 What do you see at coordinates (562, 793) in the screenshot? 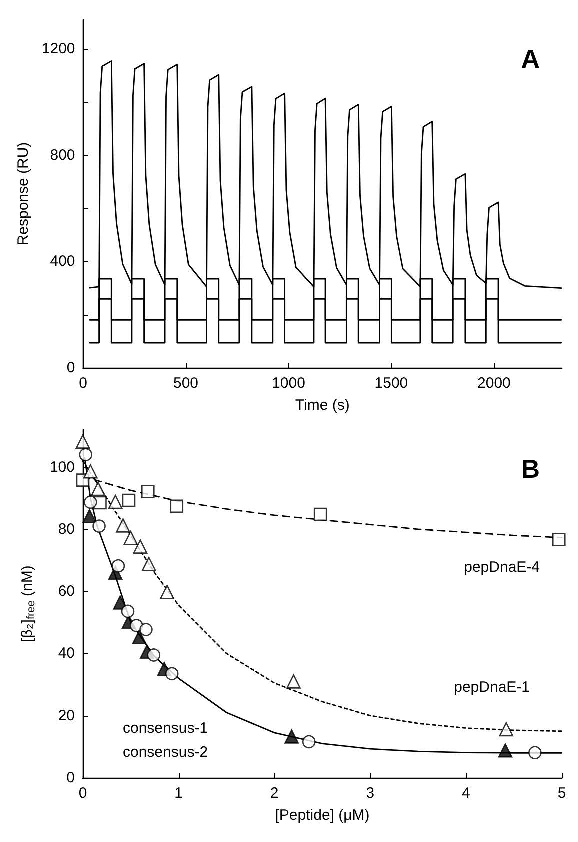
I see `x-tick-label: 5` at bounding box center [562, 793].